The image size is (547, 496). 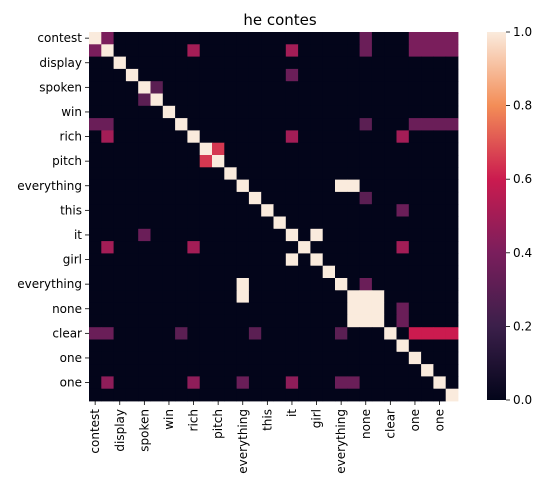 I want to click on x-tick-label: it, so click(x=292, y=413).